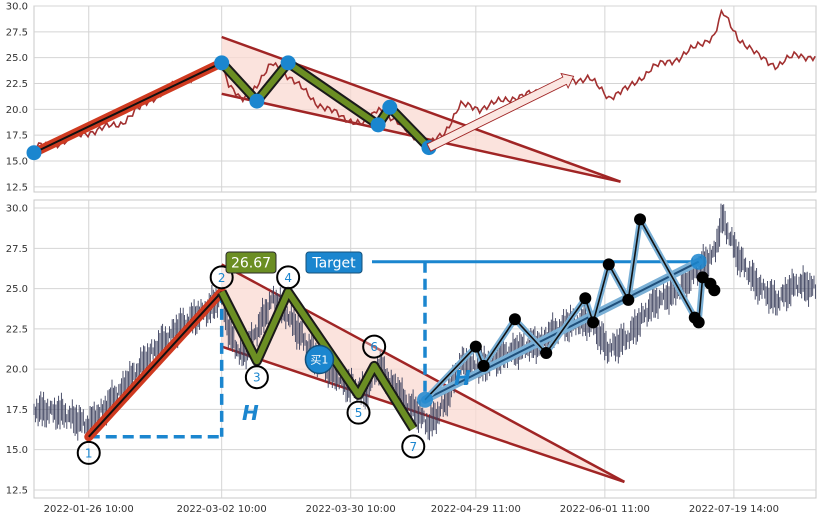 This screenshot has width=822, height=522. I want to click on target-word-box-bg, so click(334, 262).